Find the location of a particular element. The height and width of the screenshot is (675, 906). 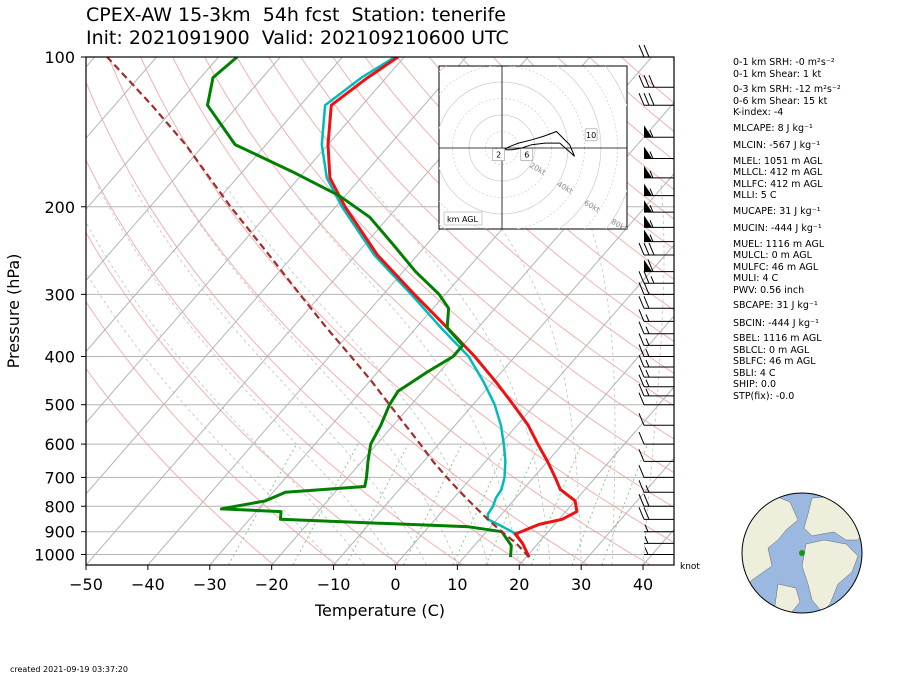

x-tick-label: −20 is located at coordinates (272, 584).